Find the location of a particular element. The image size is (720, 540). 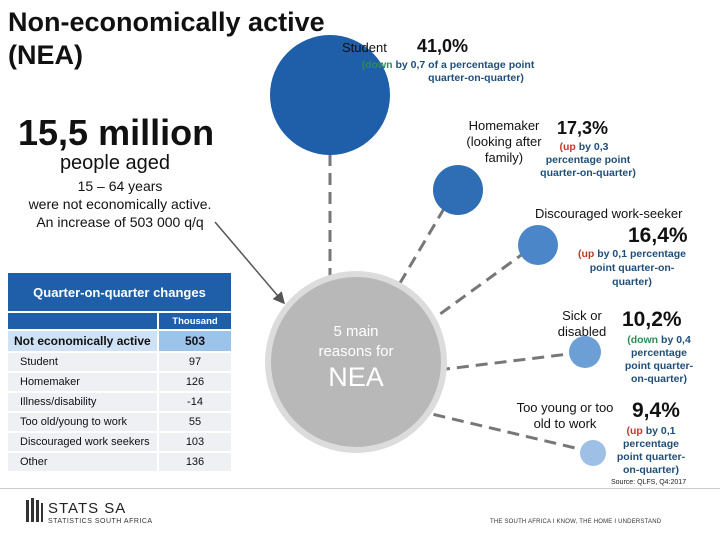

reason-change-sick: (down by 0,4 is located at coordinates (659, 340).